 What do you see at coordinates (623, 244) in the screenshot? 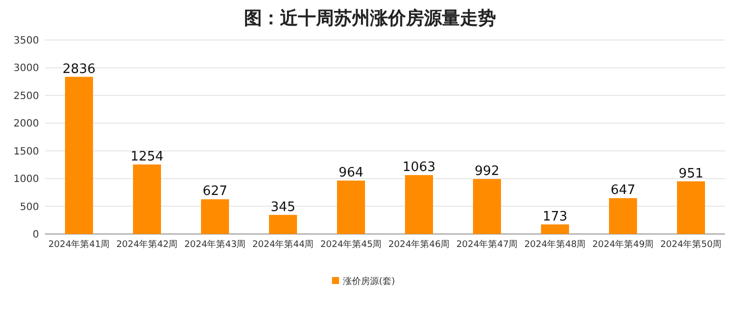
I see `x-tick-label: 2024年第49周` at bounding box center [623, 244].